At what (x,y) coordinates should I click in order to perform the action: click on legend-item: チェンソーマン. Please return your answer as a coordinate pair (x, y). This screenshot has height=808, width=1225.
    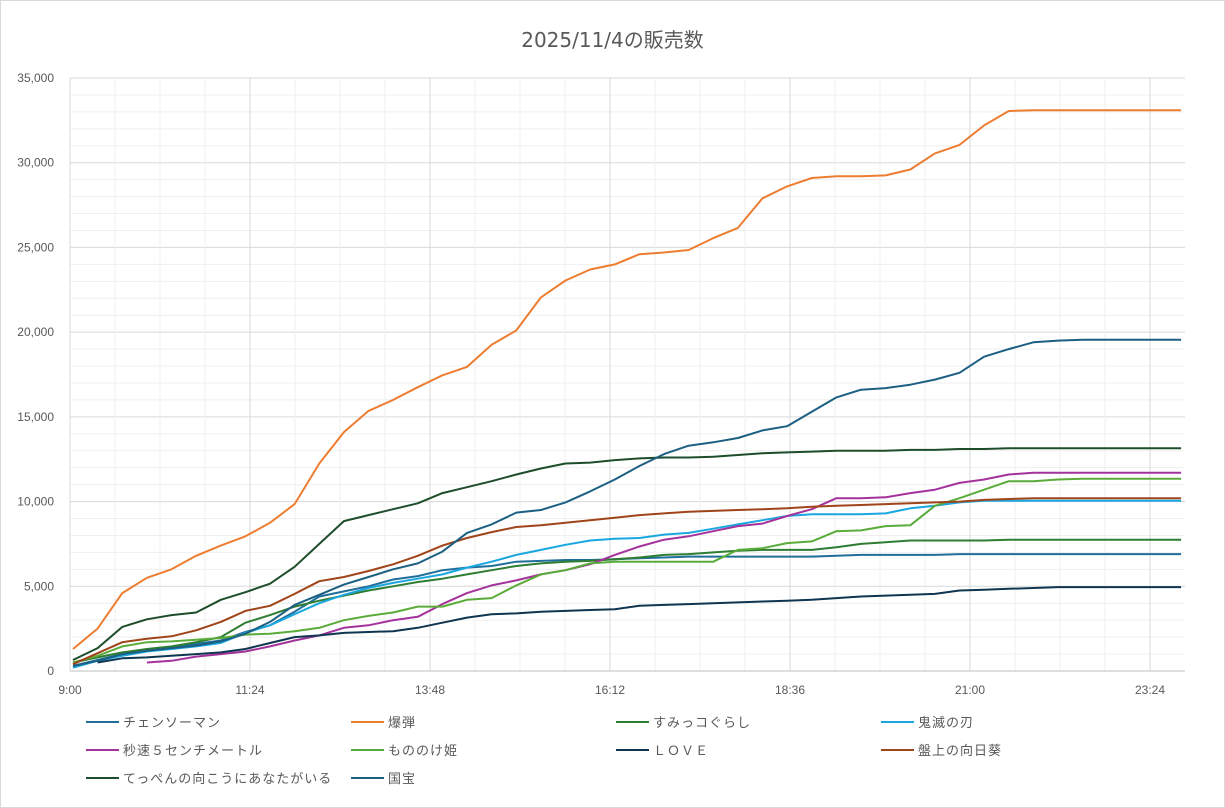
    Looking at the image, I should click on (153, 721).